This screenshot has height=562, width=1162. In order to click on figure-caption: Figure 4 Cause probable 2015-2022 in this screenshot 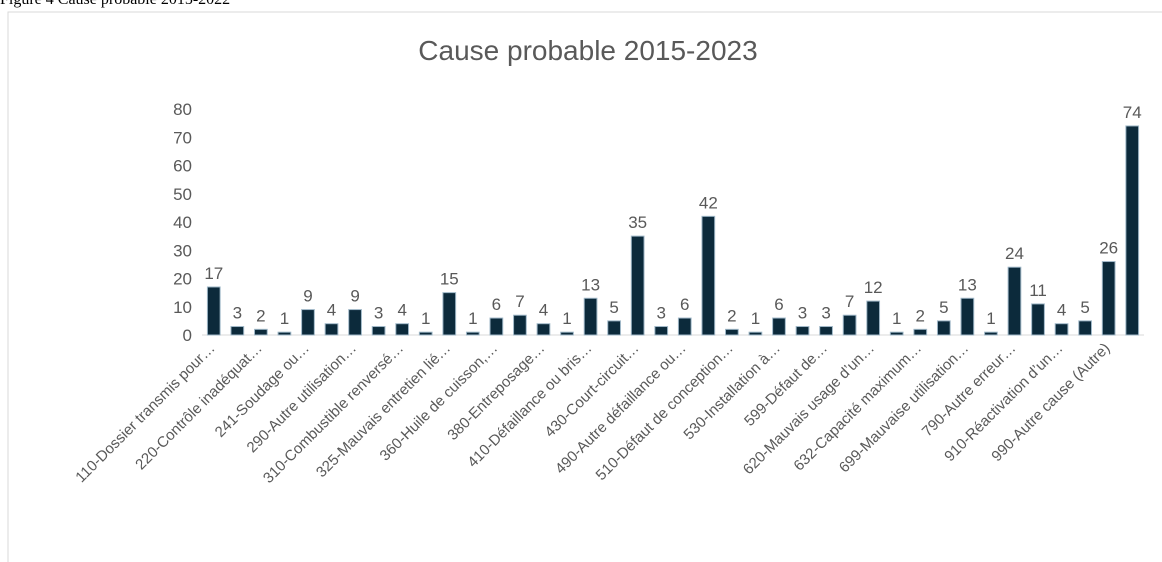, I will do `click(115, 4)`.